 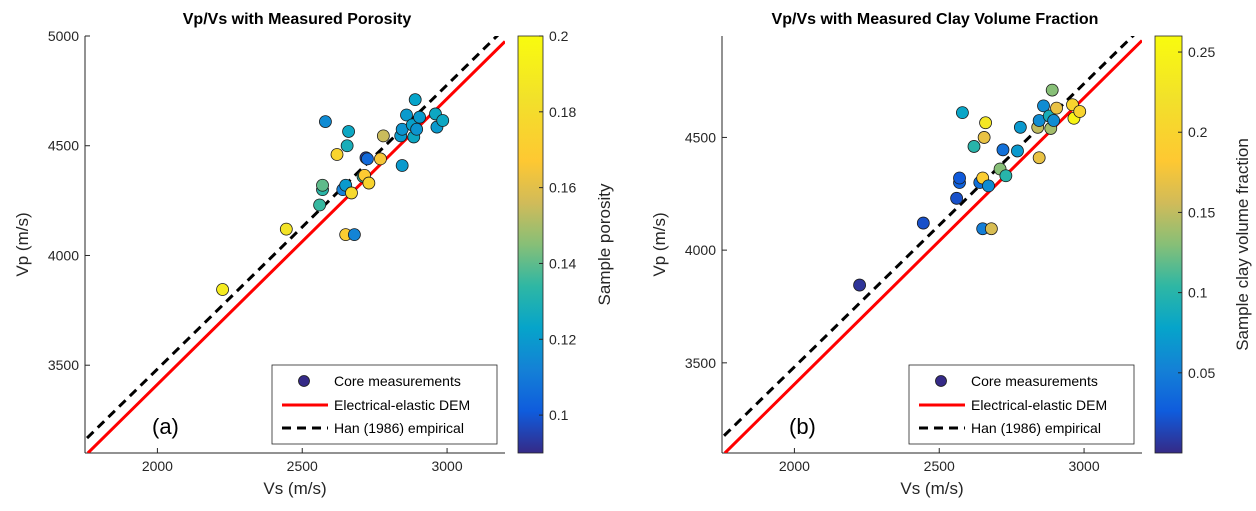 I want to click on colorbar-tick-label: 0.15, so click(x=1201, y=212).